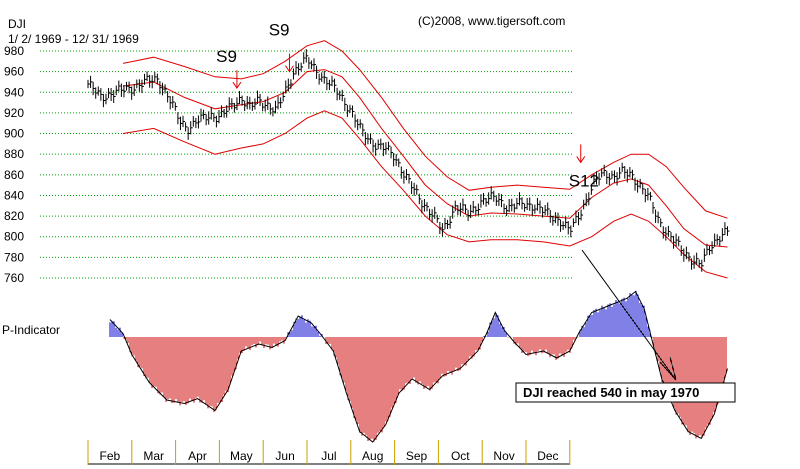 Image resolution: width=800 pixels, height=469 pixels. What do you see at coordinates (14, 195) in the screenshot?
I see `y-tick-label: 840` at bounding box center [14, 195].